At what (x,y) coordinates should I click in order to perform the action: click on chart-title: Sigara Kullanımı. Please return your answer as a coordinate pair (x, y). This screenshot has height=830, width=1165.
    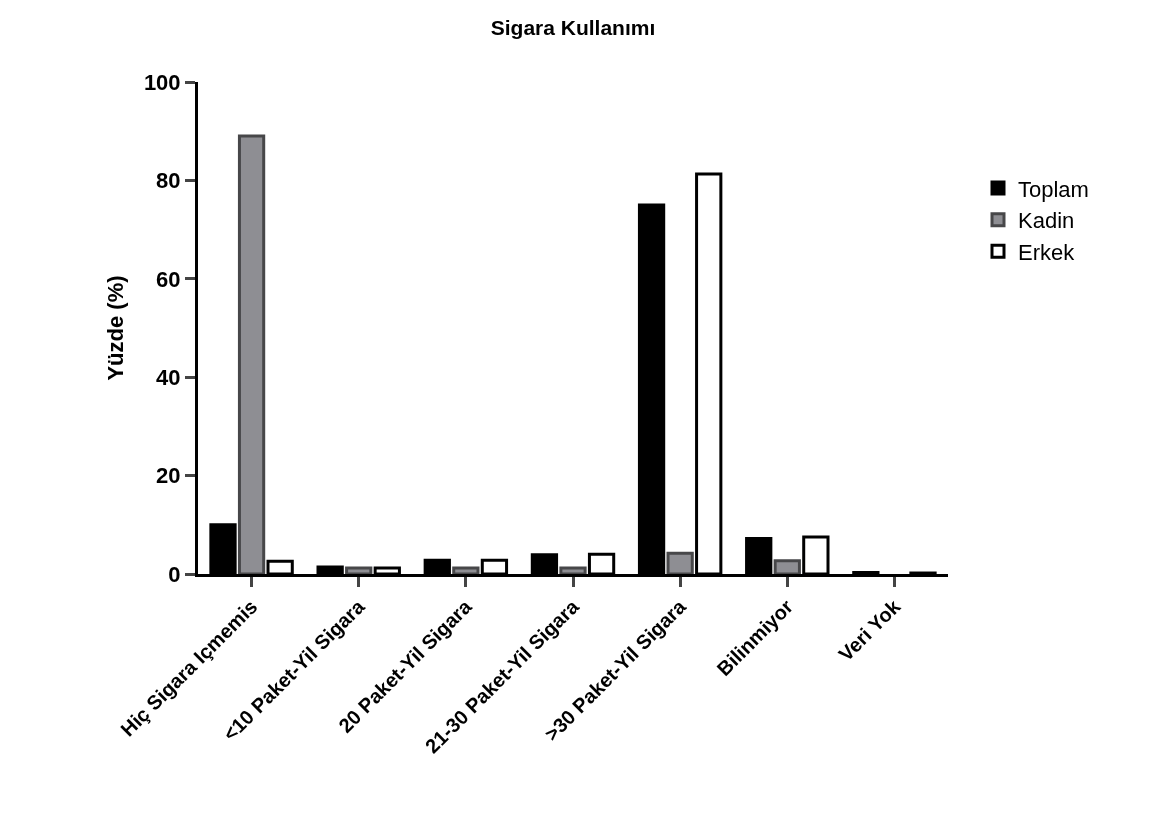
    Looking at the image, I should click on (573, 28).